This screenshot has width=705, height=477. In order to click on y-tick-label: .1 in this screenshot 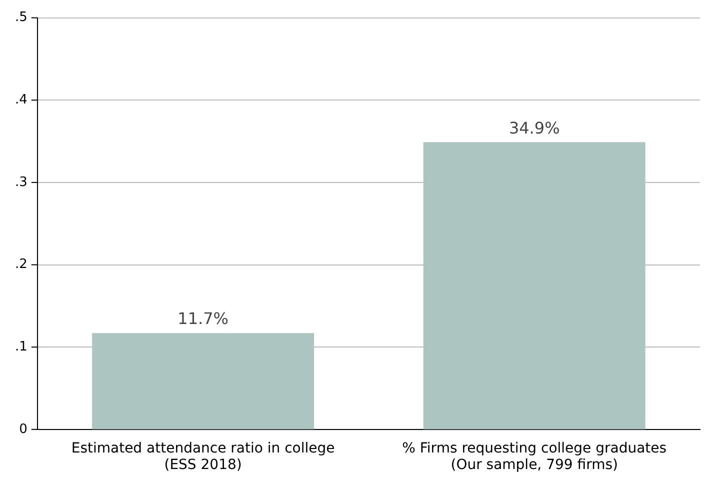, I will do `click(21, 346)`.